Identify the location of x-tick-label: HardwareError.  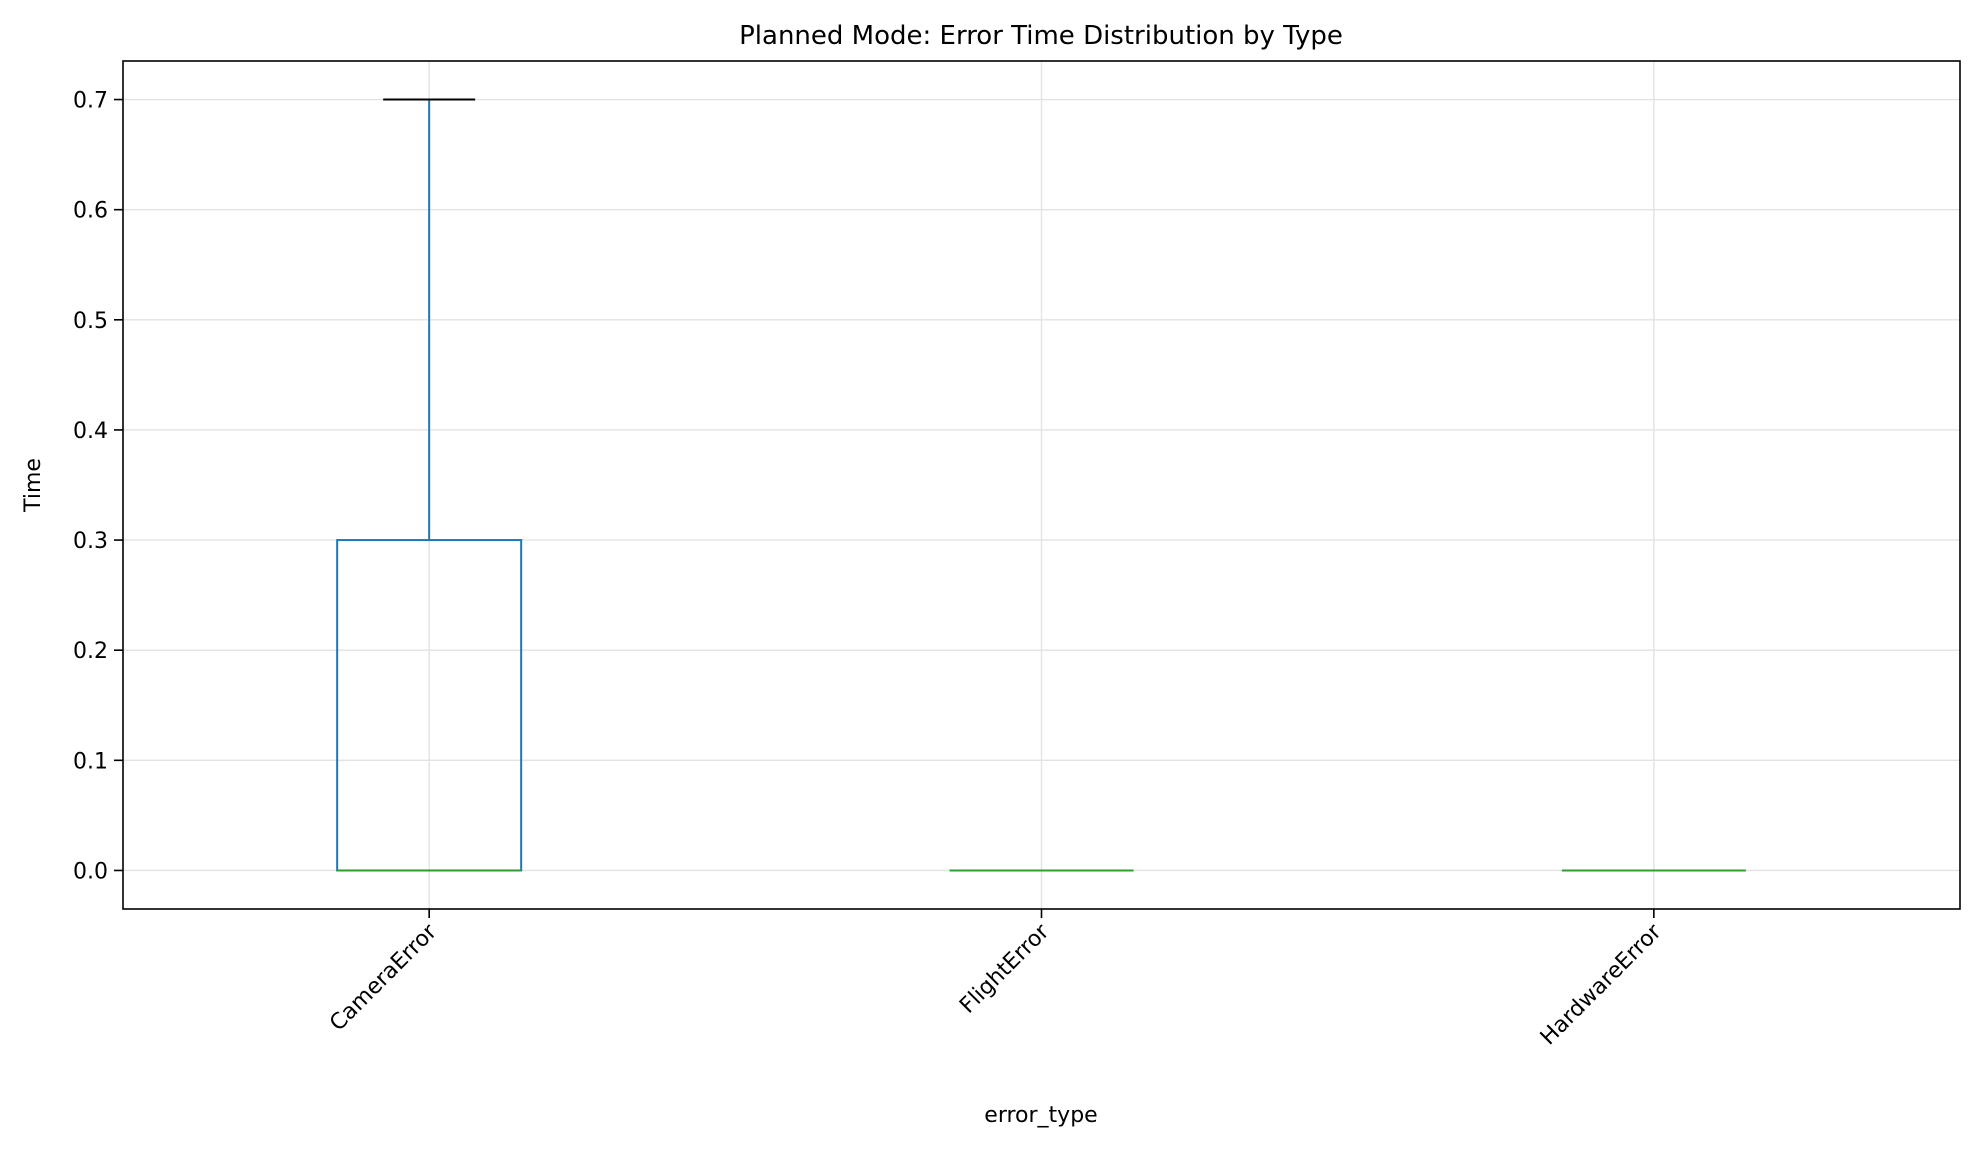
(1601, 984).